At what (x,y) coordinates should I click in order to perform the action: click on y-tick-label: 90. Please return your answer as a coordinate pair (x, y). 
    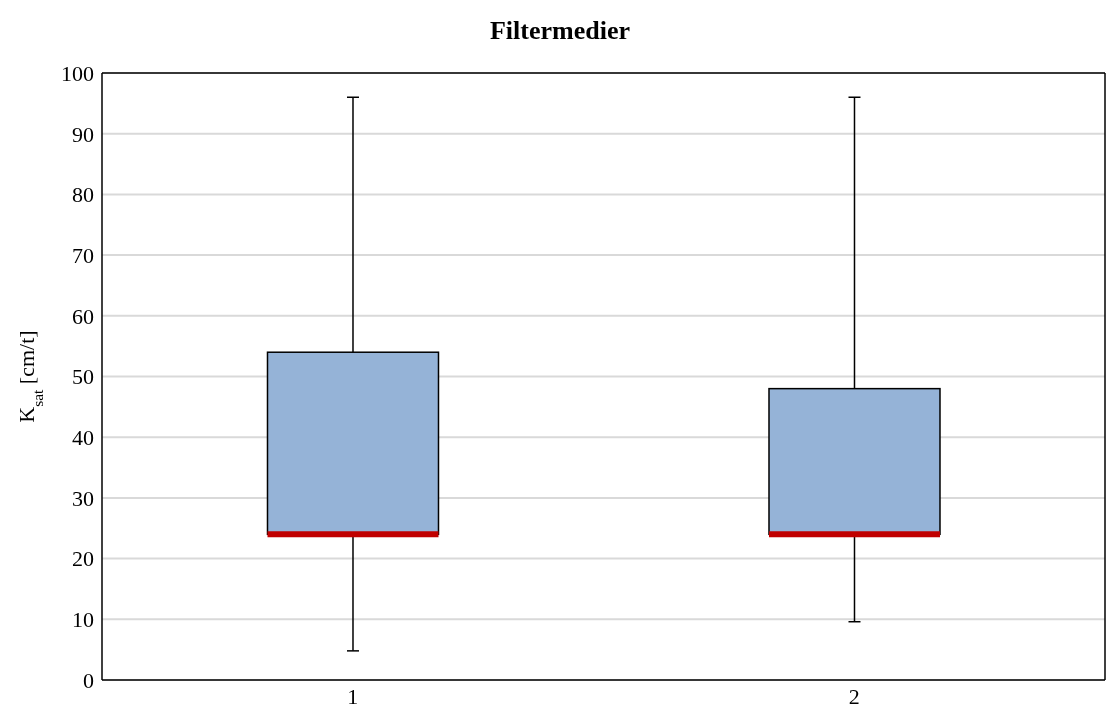
    Looking at the image, I should click on (83, 134).